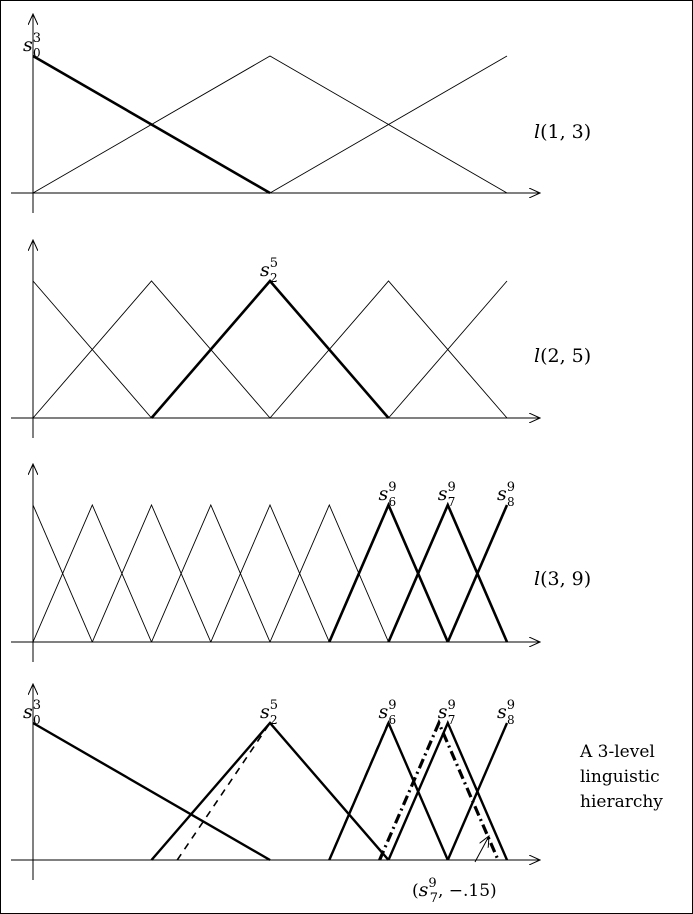 The width and height of the screenshot is (693, 914). What do you see at coordinates (32, 712) in the screenshot?
I see `hierarchy-label-s0-3: s3 0` at bounding box center [32, 712].